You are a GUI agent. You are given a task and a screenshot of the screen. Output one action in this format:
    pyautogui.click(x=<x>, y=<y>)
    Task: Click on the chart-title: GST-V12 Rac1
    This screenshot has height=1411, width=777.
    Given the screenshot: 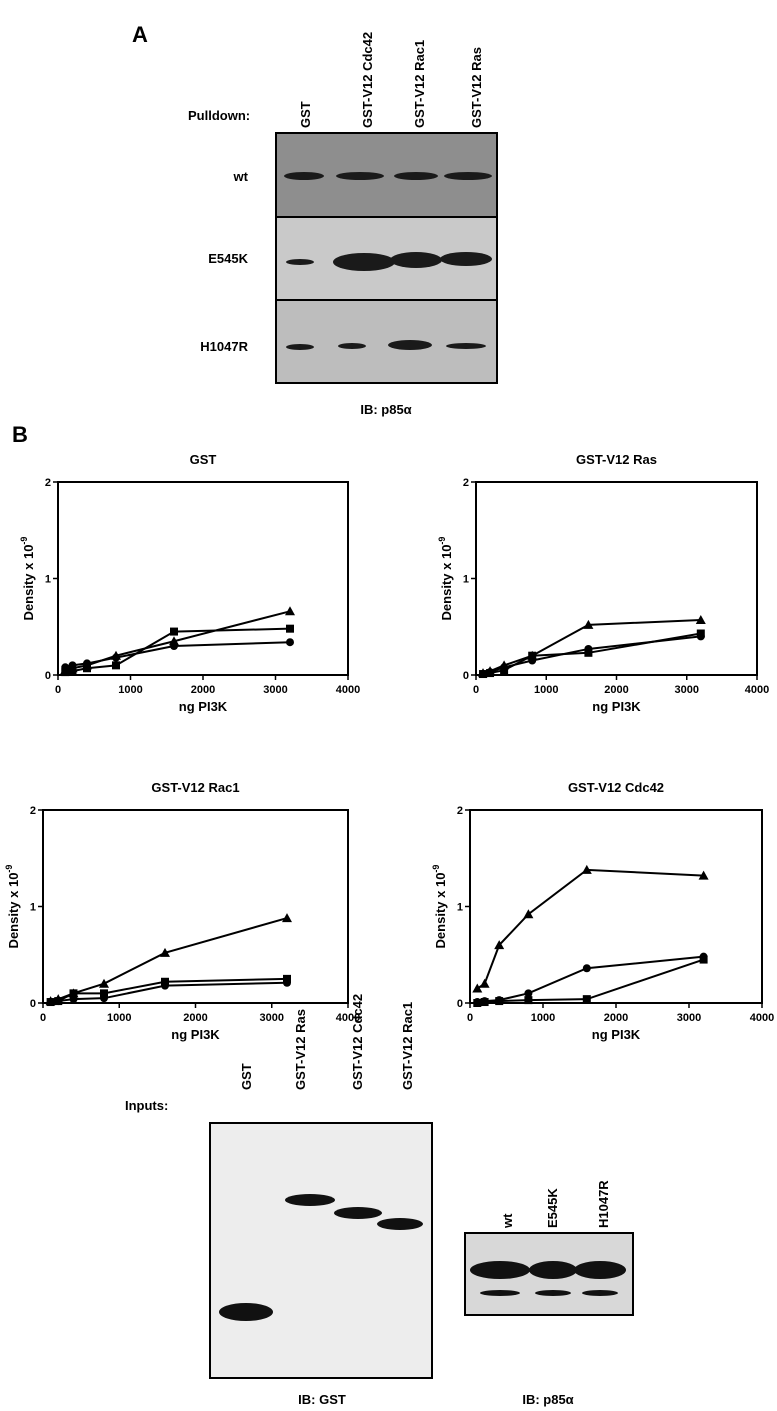 What is the action you would take?
    pyautogui.click(x=195, y=787)
    